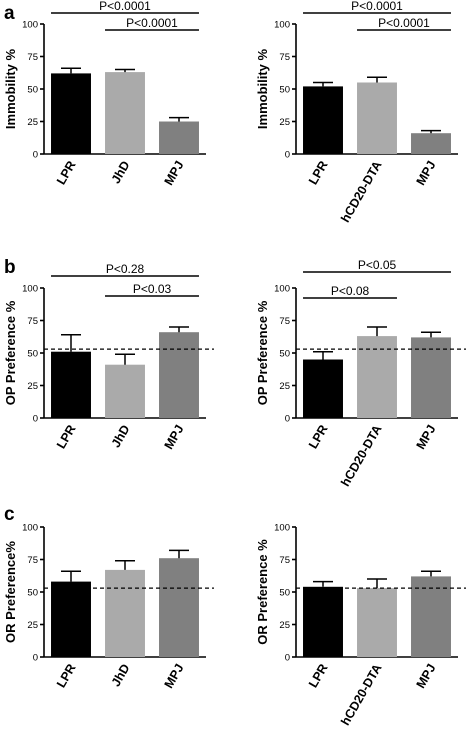  I want to click on panel-letter-c: c, so click(9, 514).